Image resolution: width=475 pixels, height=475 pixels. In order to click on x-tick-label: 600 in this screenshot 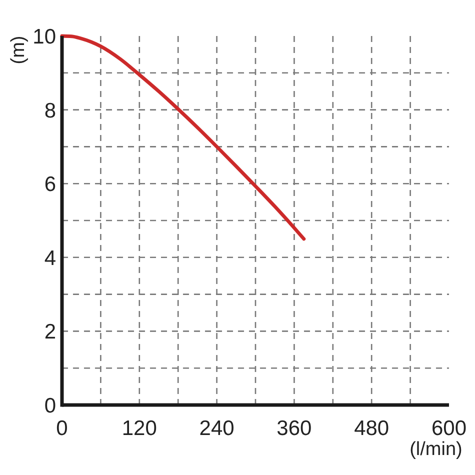, I will do `click(449, 428)`.